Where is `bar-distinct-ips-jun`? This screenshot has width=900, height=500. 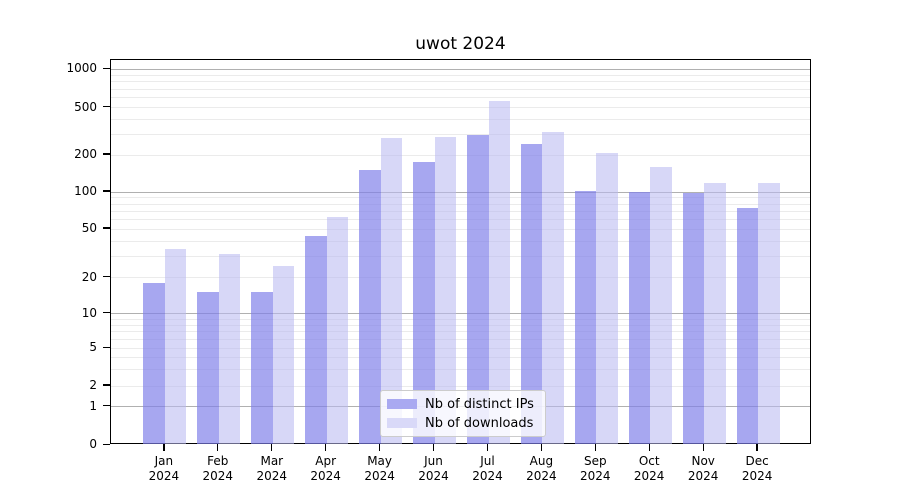
bar-distinct-ips-jun is located at coordinates (424, 302).